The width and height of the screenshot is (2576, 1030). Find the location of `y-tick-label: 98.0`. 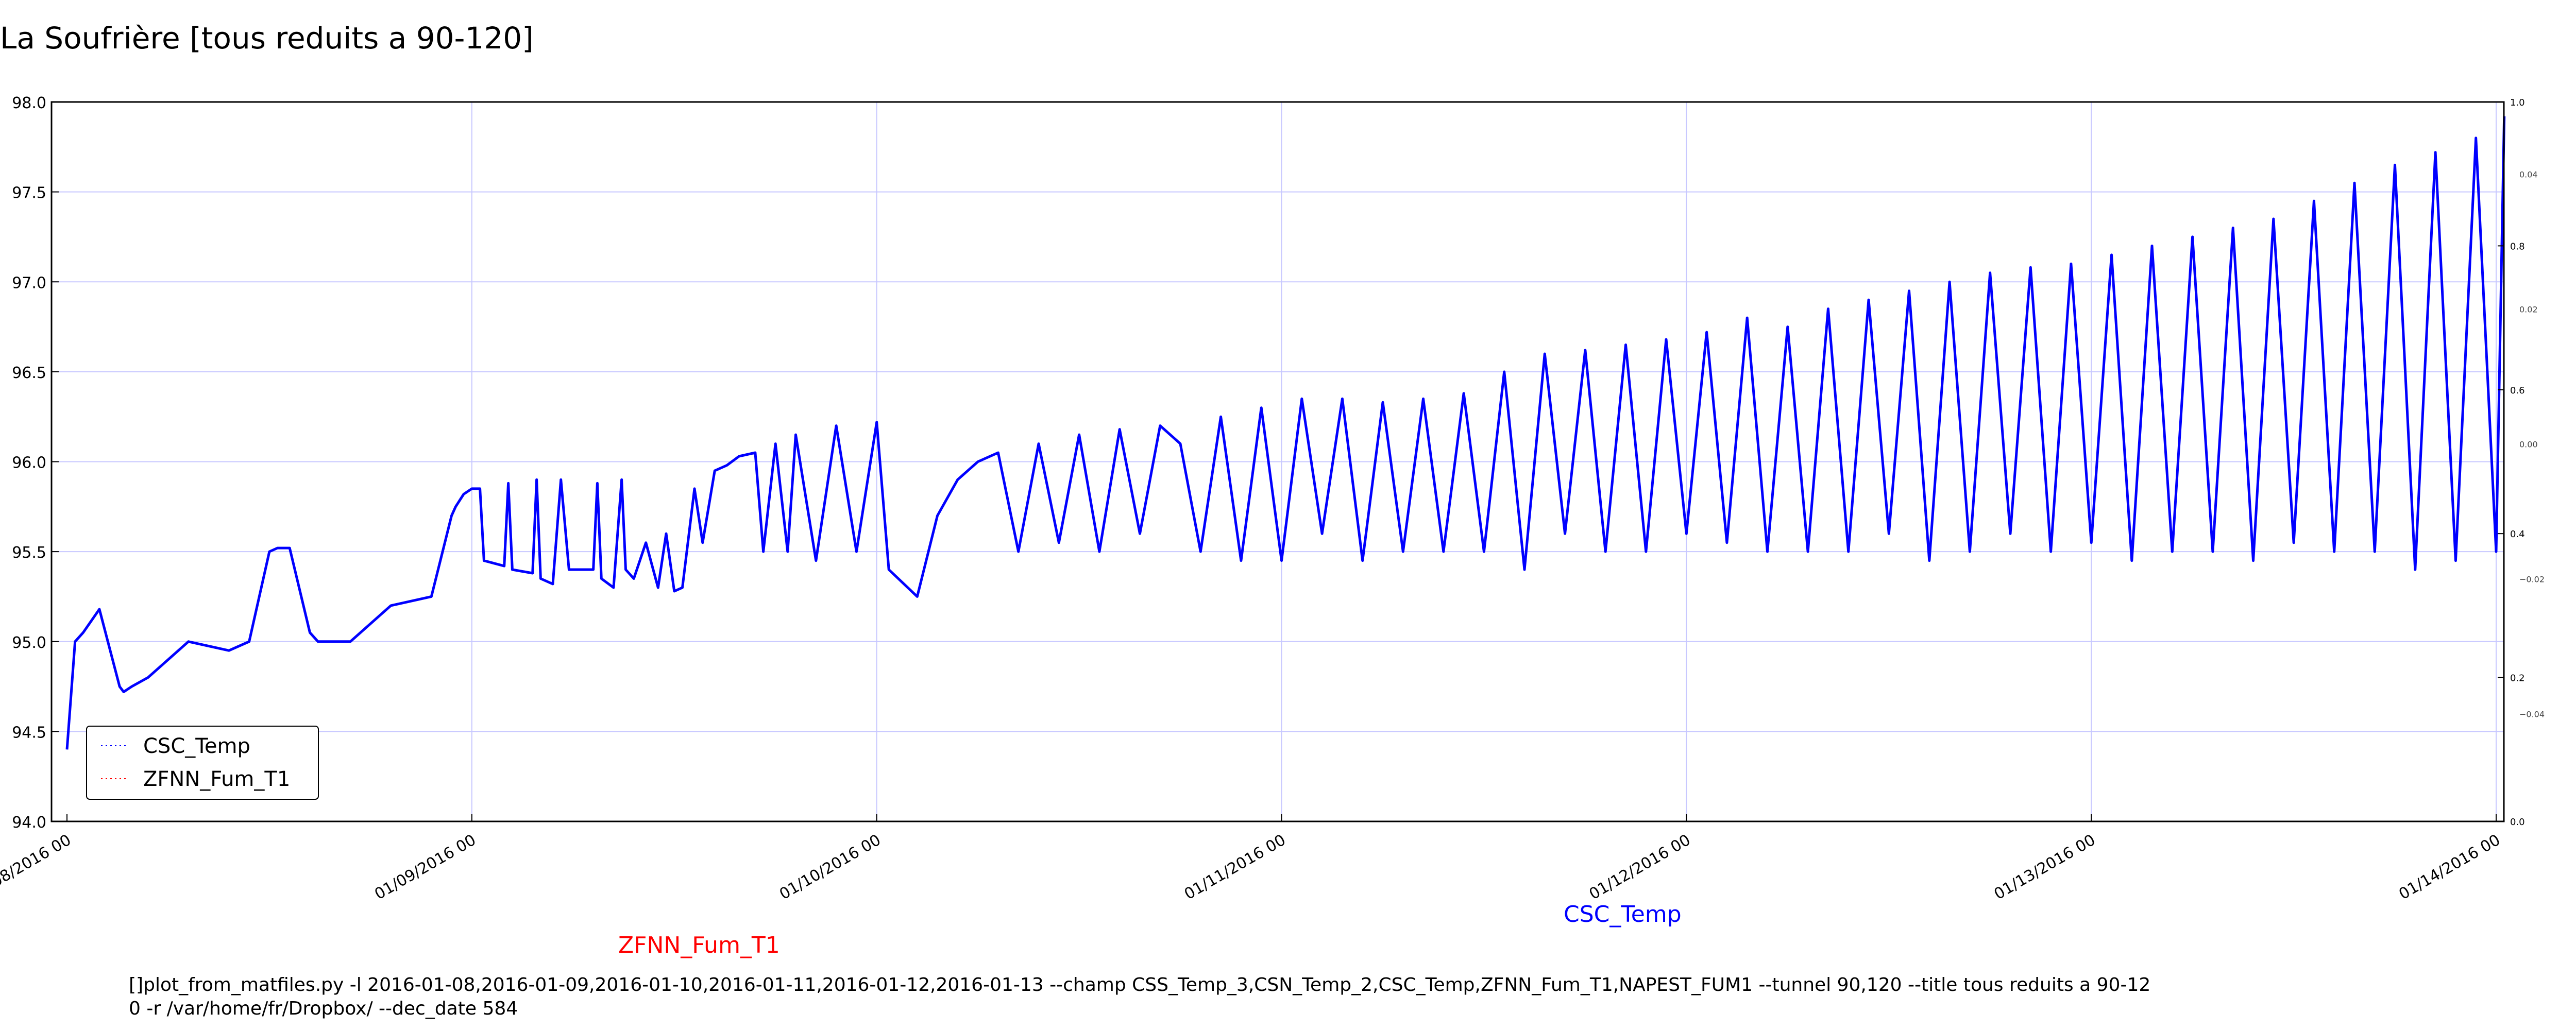

y-tick-label: 98.0 is located at coordinates (29, 103).